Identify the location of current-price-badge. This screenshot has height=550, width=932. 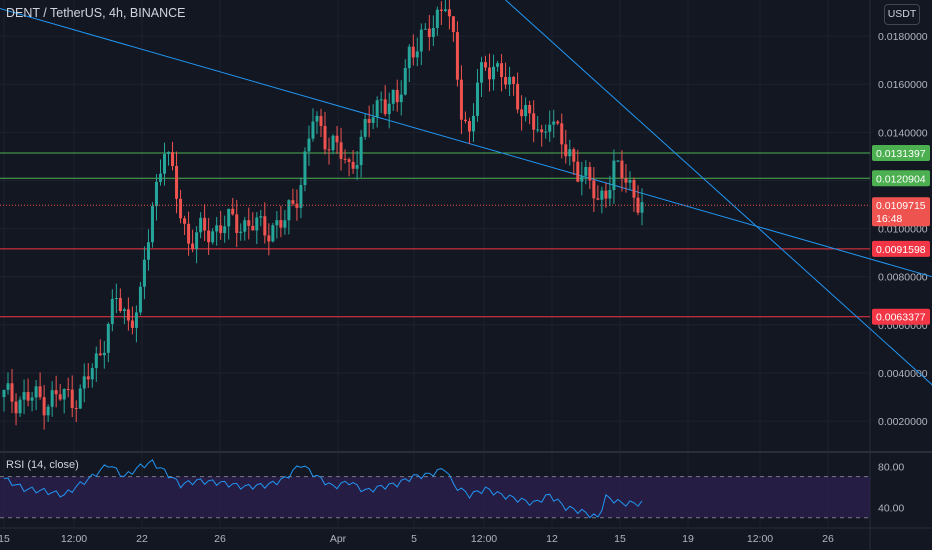
(901, 212).